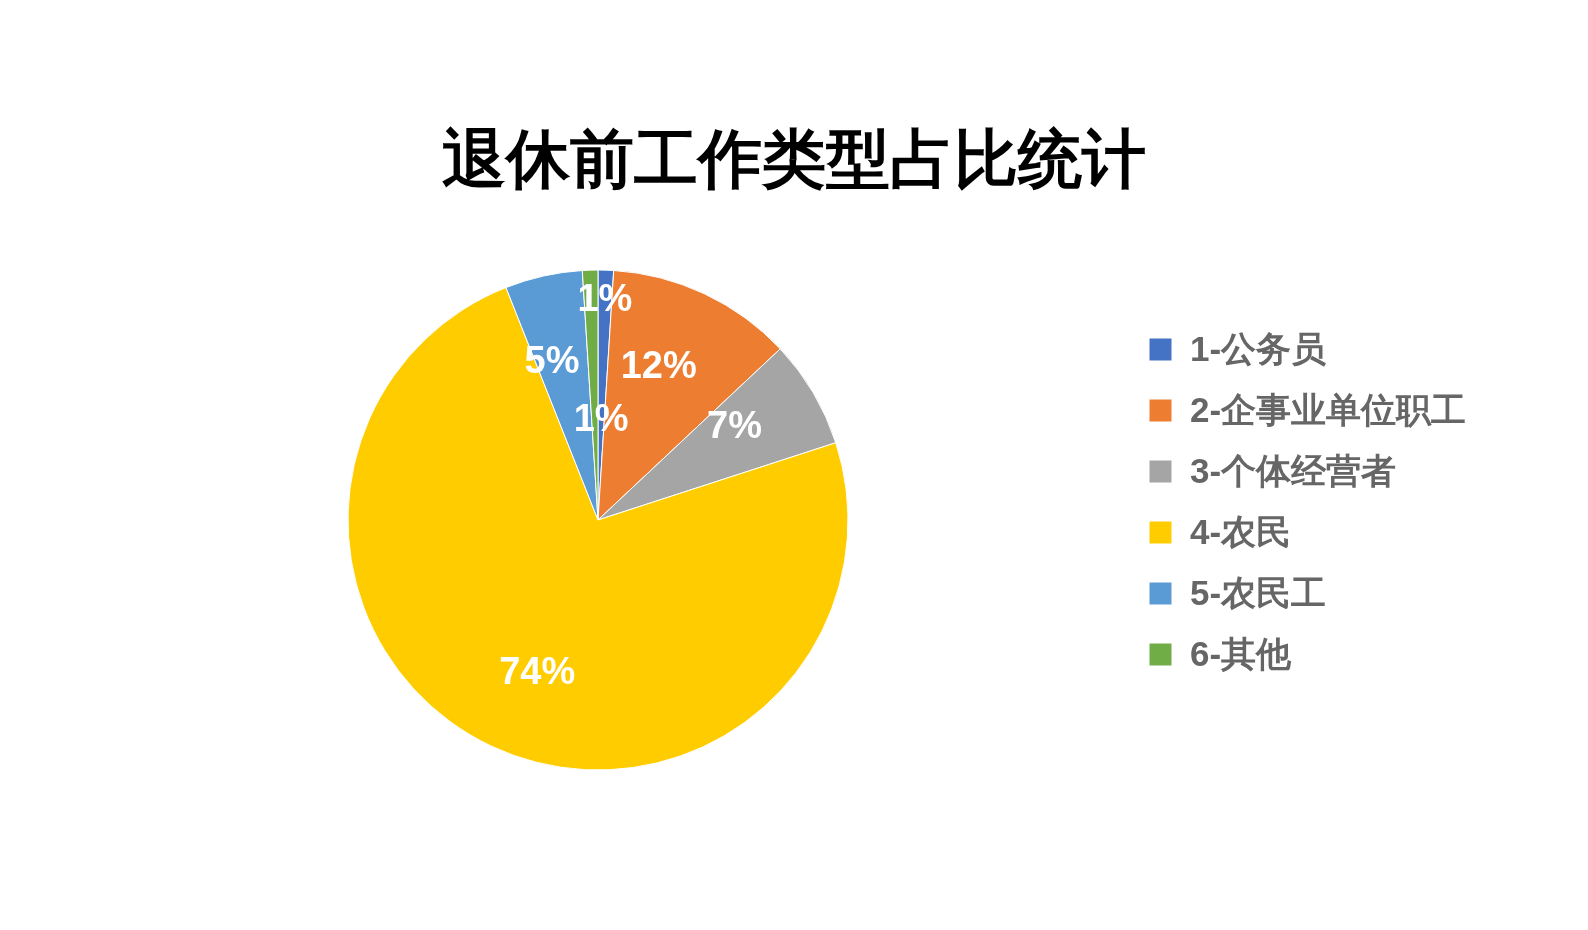 This screenshot has height=930, width=1588. Describe the element at coordinates (1293, 470) in the screenshot. I see `legend-label: 3-个体经营者` at that location.